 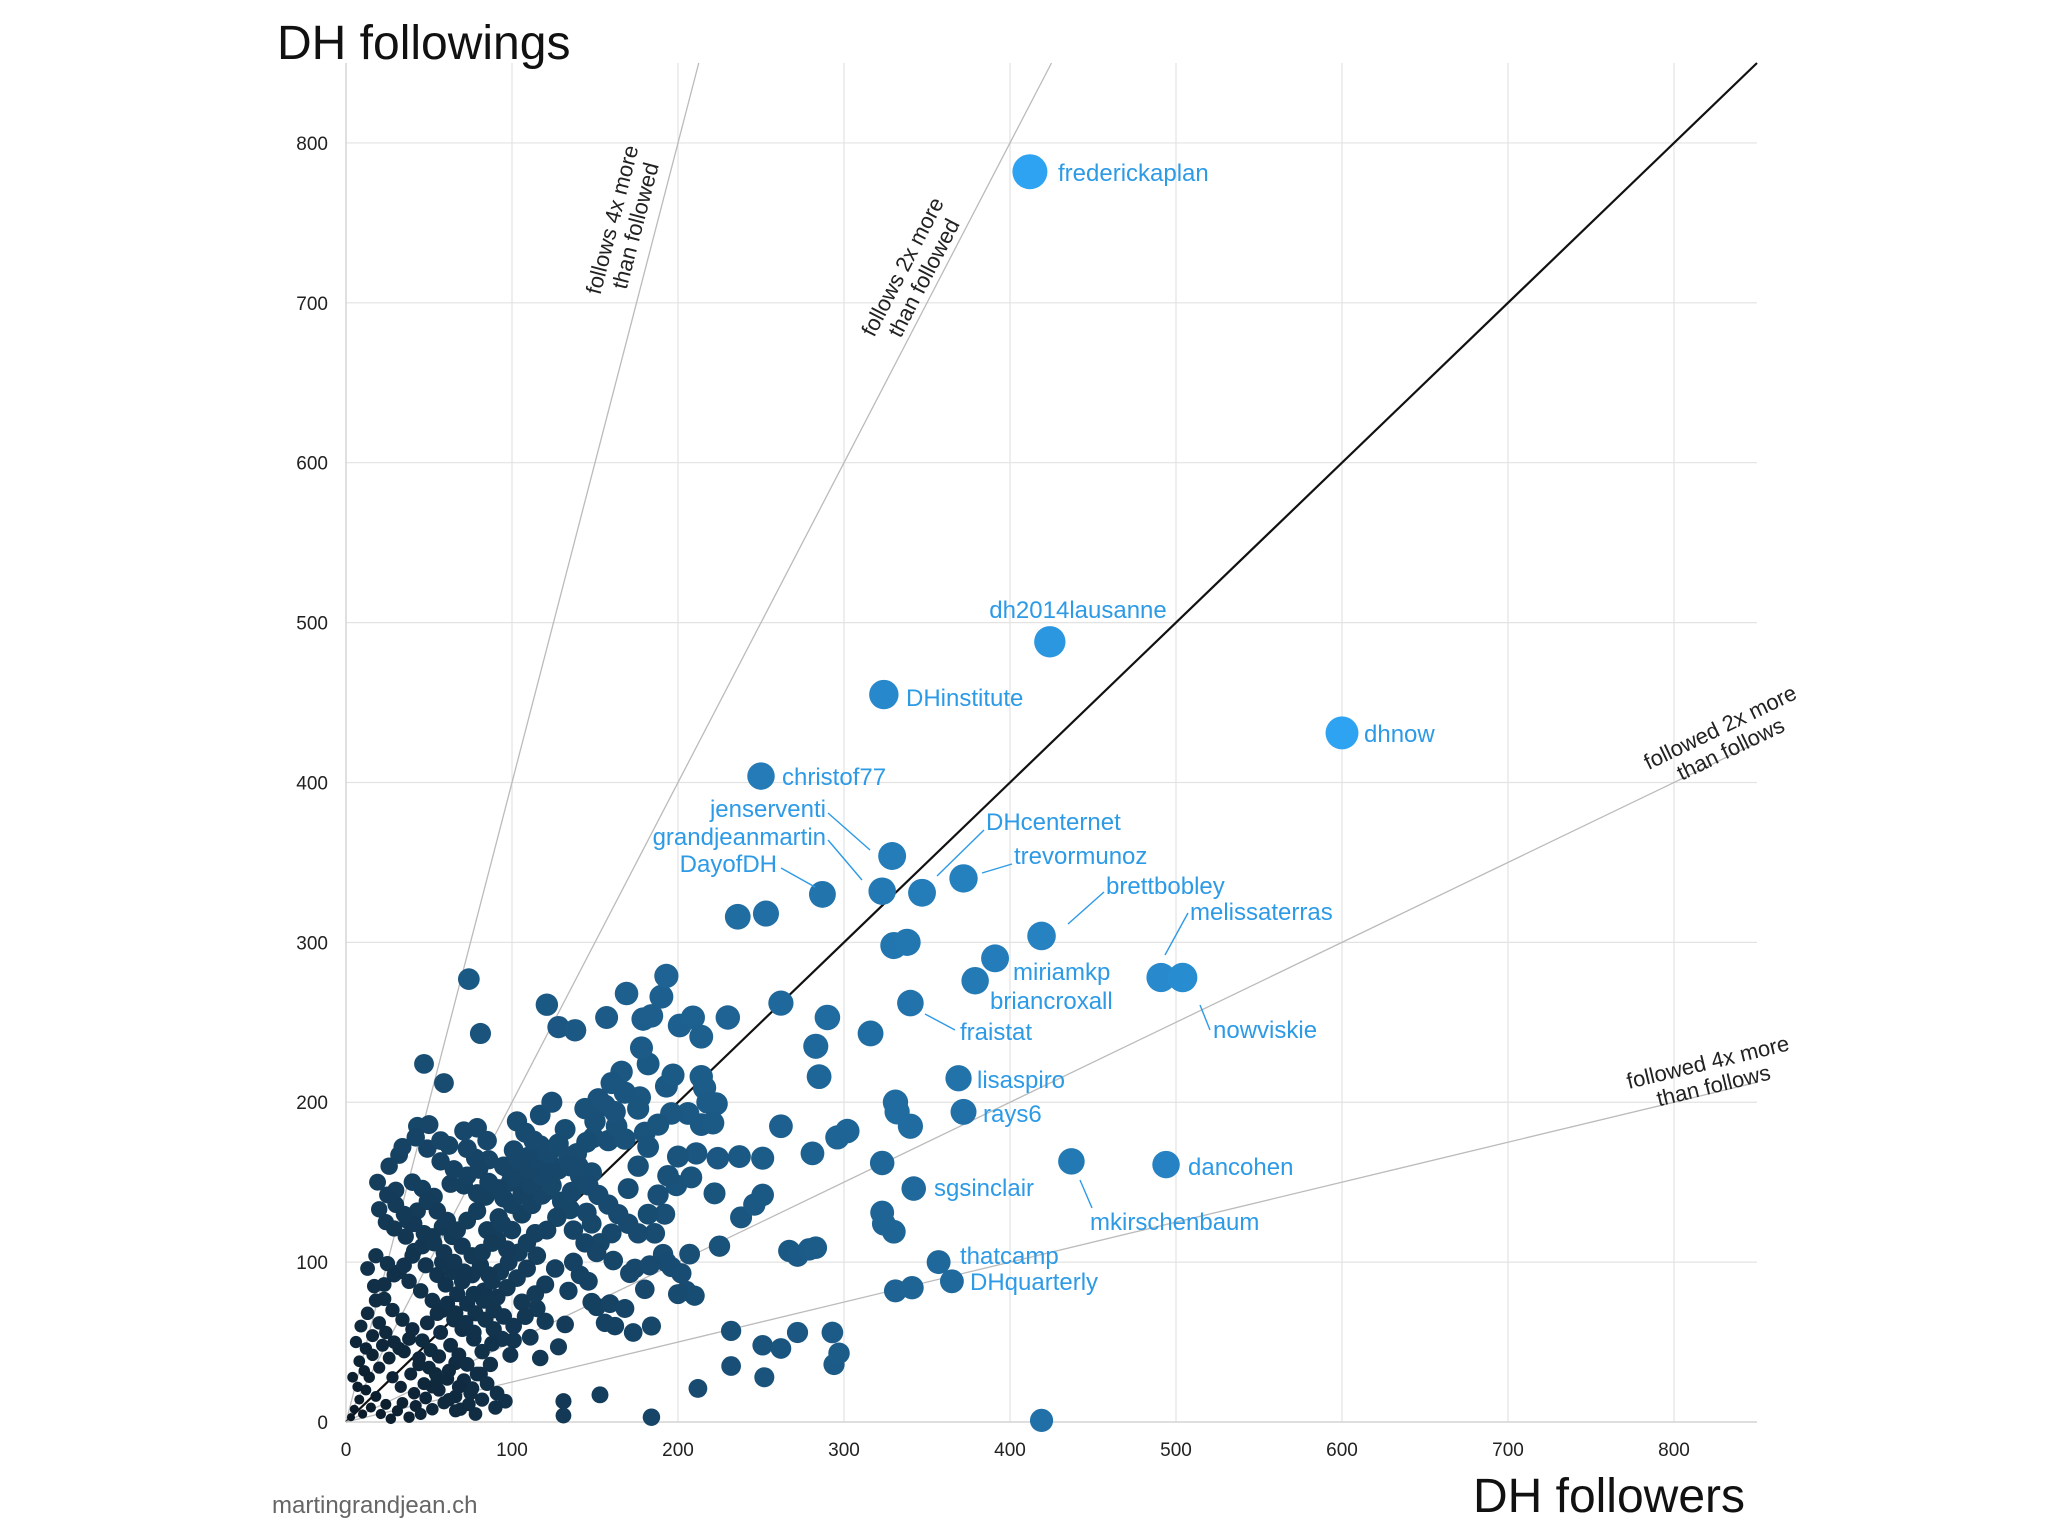 What do you see at coordinates (882, 891) in the screenshot?
I see `data-point-grandjeanmartin` at bounding box center [882, 891].